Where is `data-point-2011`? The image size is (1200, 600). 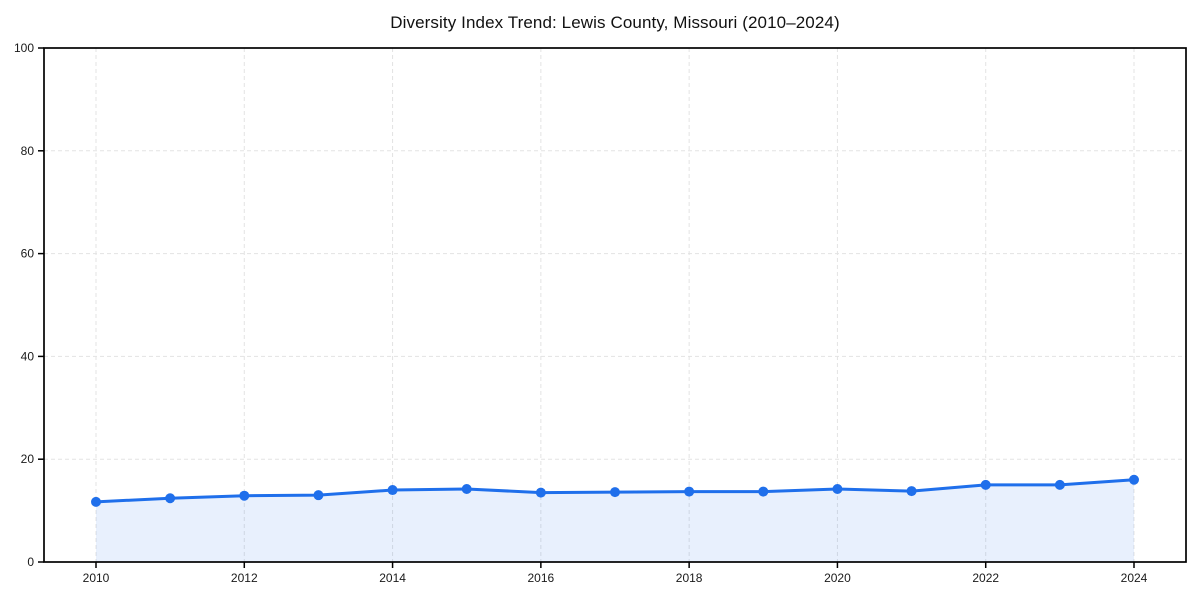
data-point-2011 is located at coordinates (170, 498).